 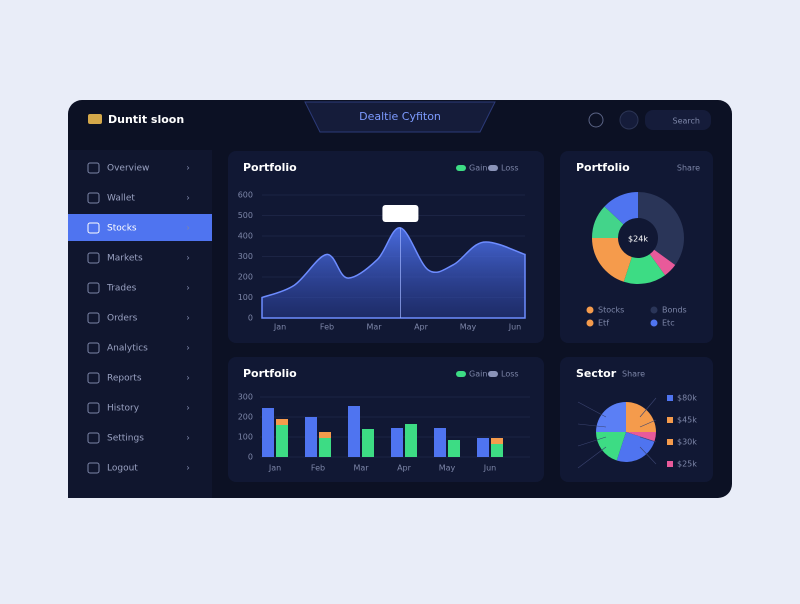 I want to click on nav-item: History, so click(x=123, y=409).